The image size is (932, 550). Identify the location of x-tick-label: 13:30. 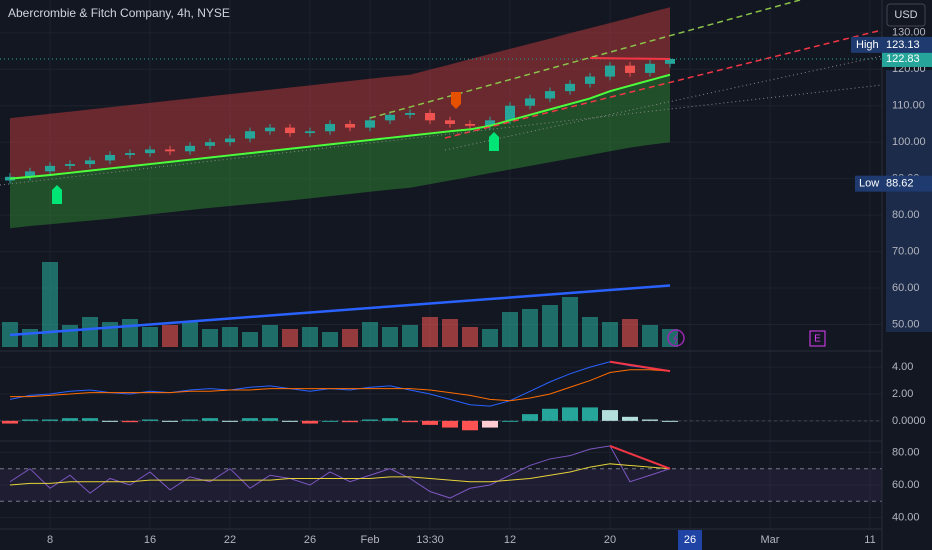
(430, 540).